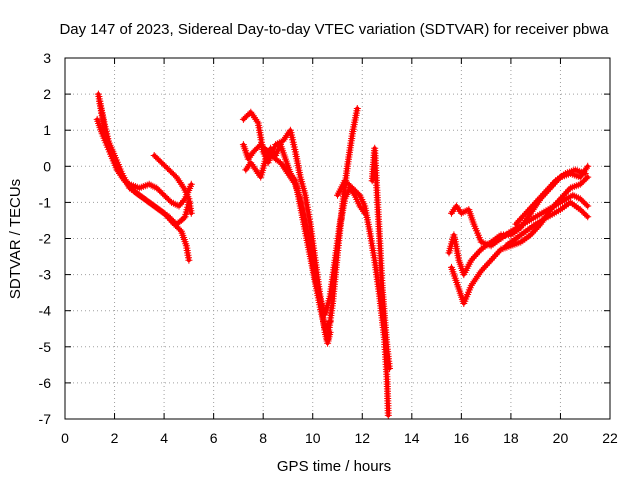 The height and width of the screenshot is (480, 640). I want to click on series-arc-1b, so click(144, 162).